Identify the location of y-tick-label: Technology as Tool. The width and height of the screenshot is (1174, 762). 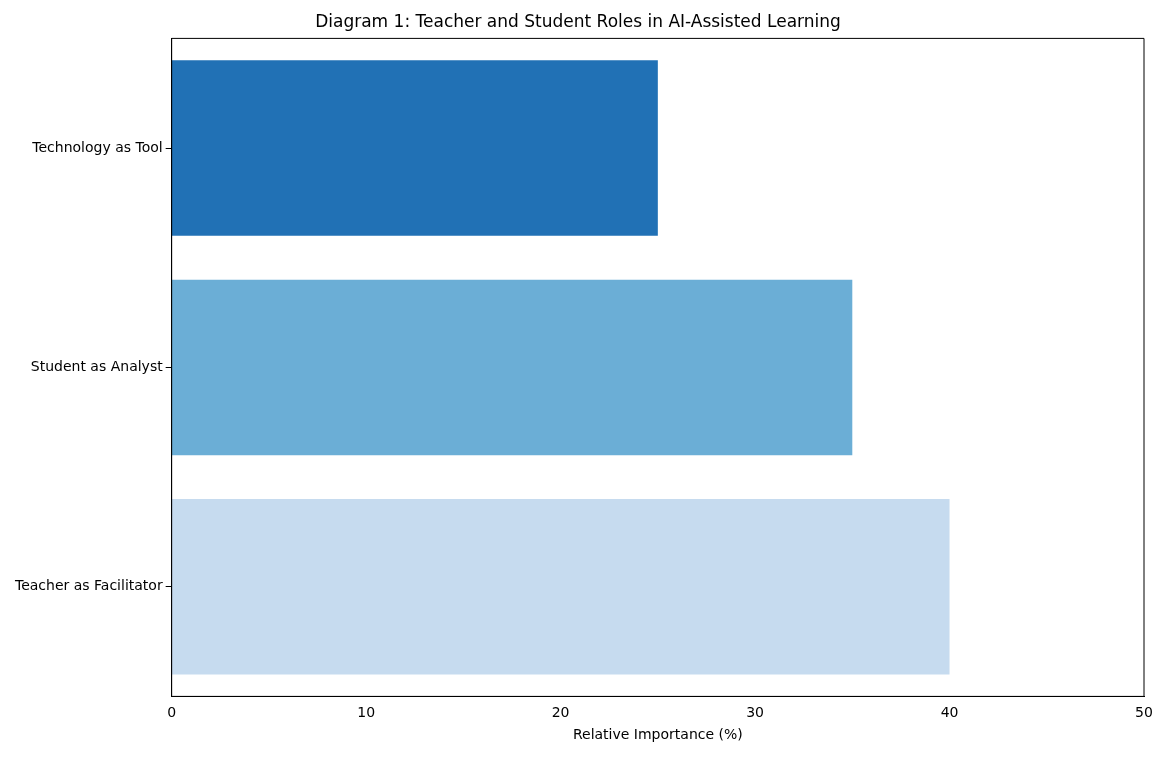
(97, 146).